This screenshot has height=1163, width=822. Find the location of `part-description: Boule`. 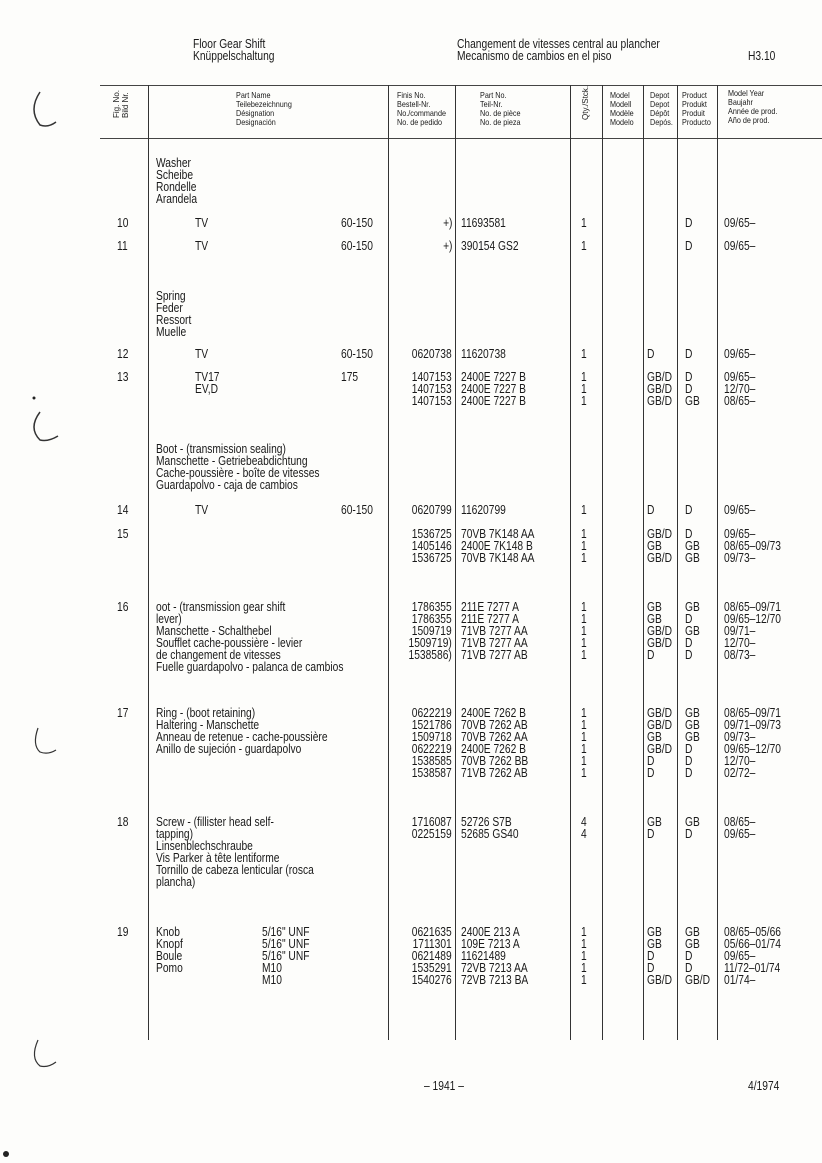

part-description: Boule is located at coordinates (169, 956).